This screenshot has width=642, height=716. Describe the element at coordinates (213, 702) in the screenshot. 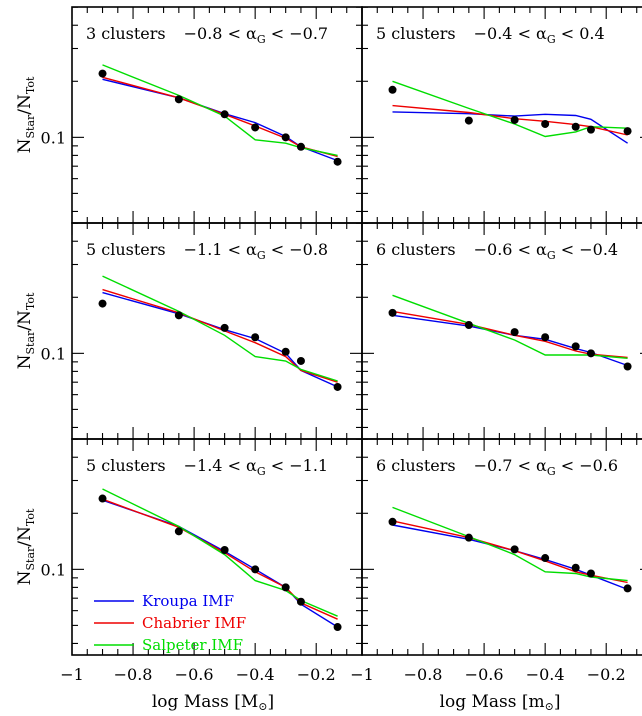

I see `x-axis-label-left: log Mass [M⊙]` at that location.